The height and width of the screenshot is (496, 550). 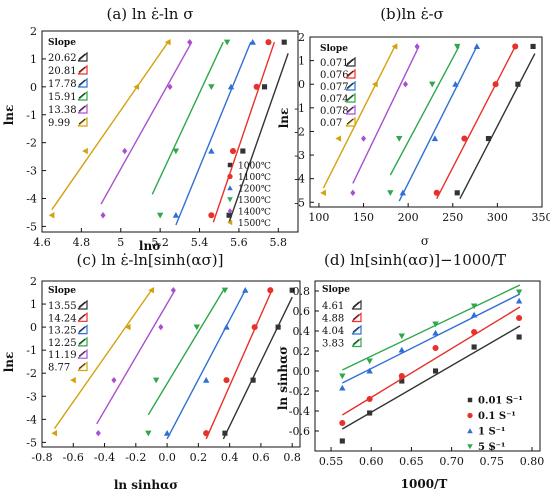 What do you see at coordinates (62, 355) in the screenshot?
I see `panel-c-slope-value-4: 11.19` at bounding box center [62, 355].